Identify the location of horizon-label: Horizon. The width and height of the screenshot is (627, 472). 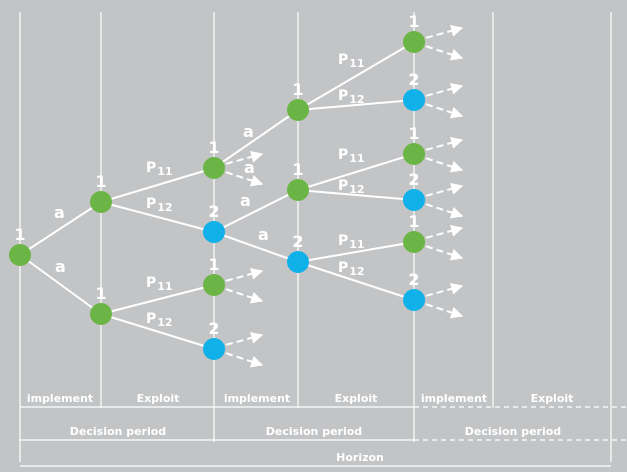
(360, 457).